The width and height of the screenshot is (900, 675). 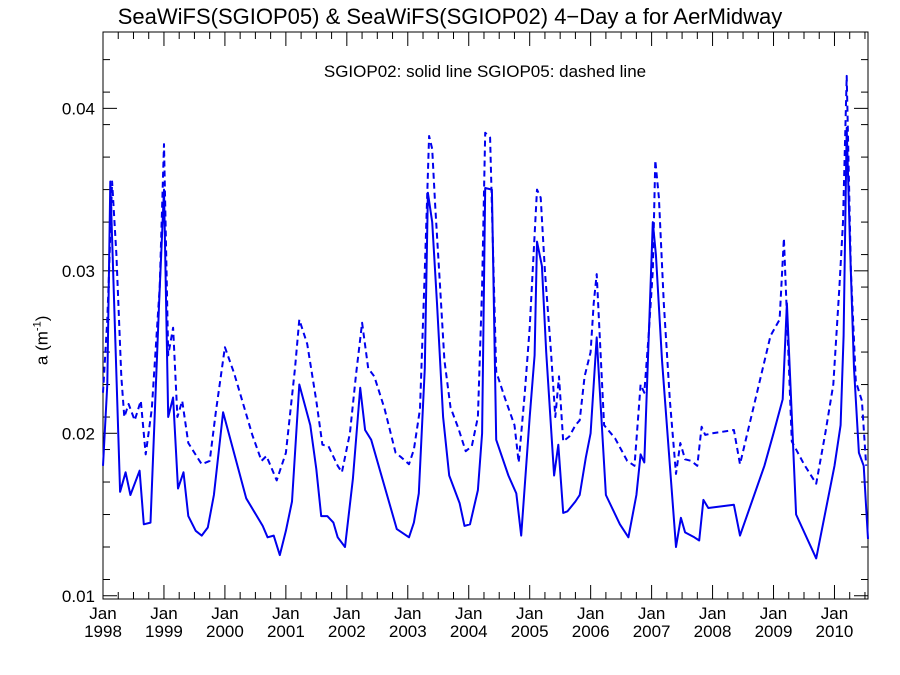 I want to click on x-tick-month-0: Jan, so click(x=102, y=613).